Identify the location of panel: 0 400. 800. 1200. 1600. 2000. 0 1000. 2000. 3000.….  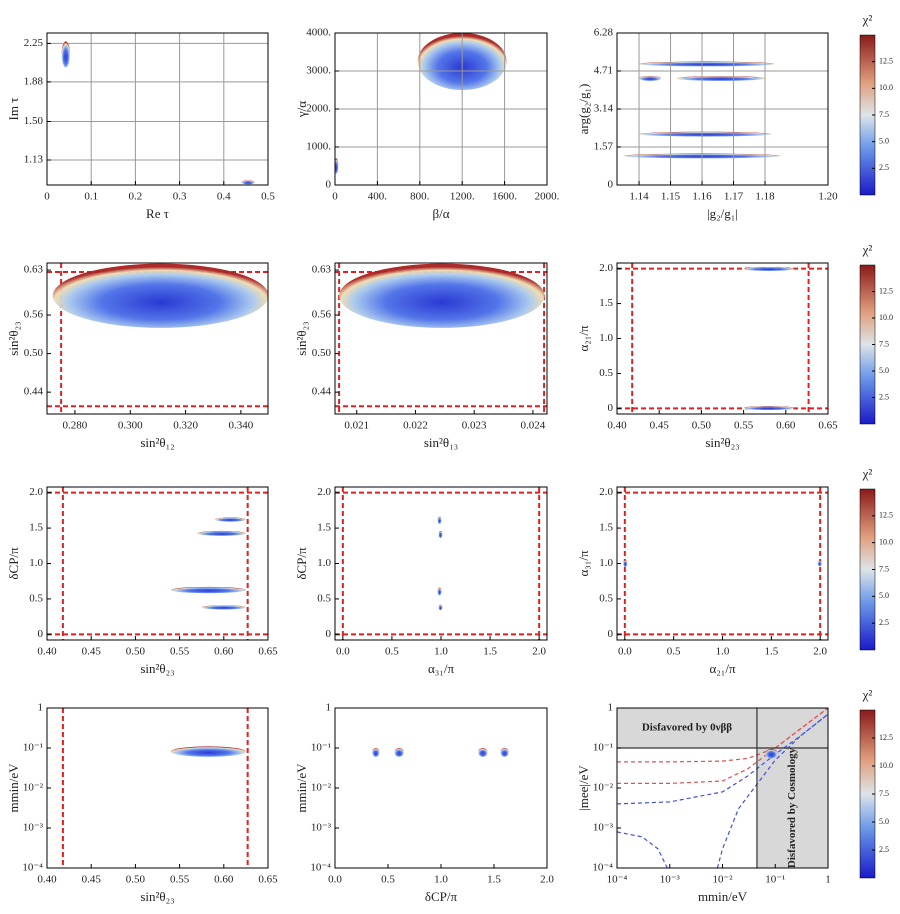
(427, 124).